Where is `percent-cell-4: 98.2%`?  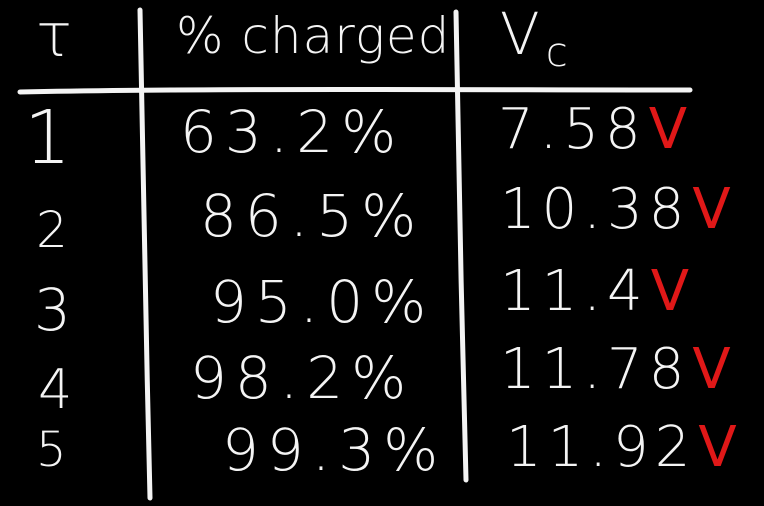 percent-cell-4: 98.2% is located at coordinates (302, 378).